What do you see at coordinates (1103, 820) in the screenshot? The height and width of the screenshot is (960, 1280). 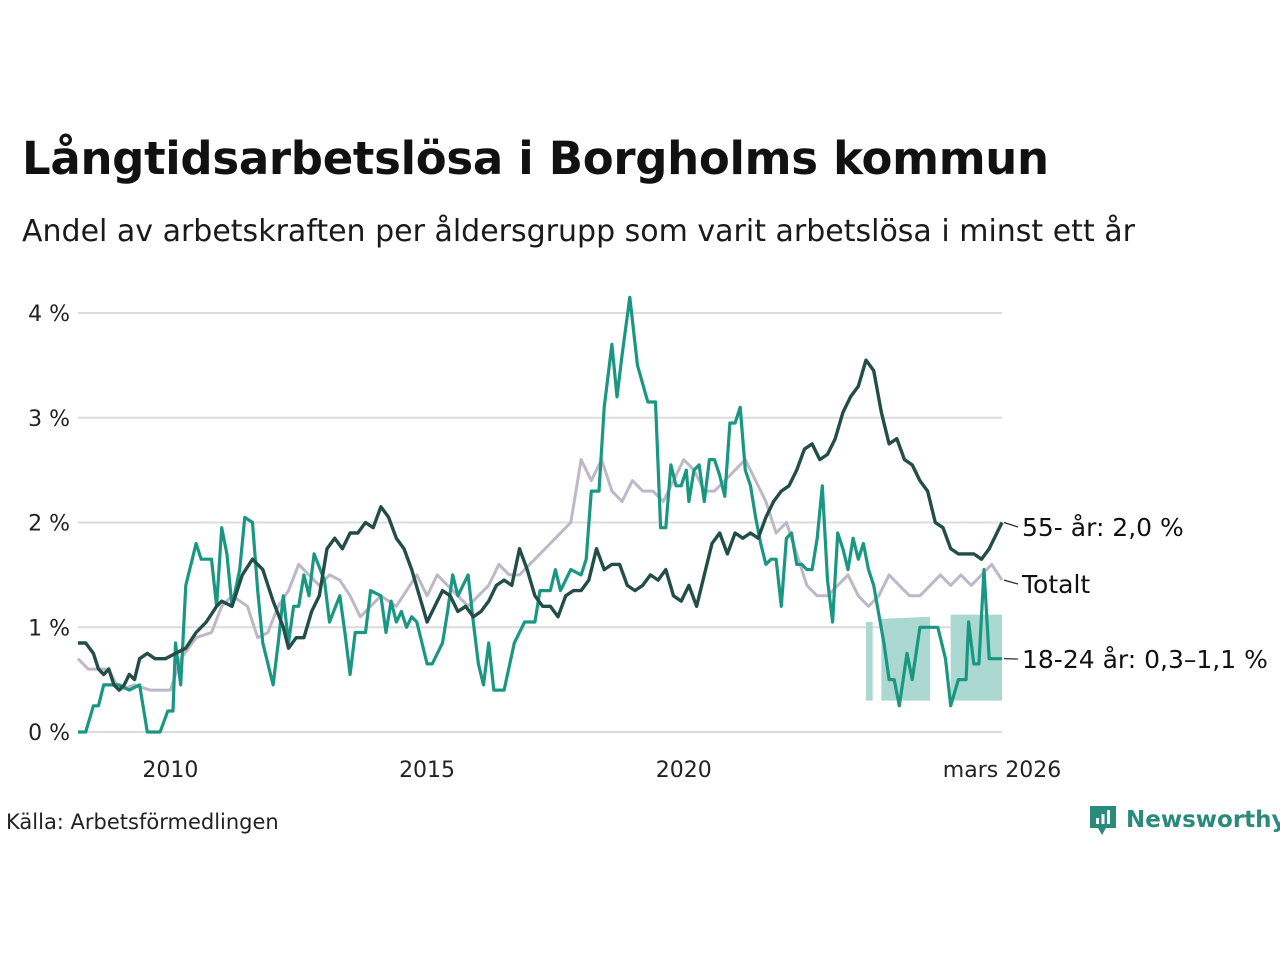 I see `newsworthy-logo-icon` at bounding box center [1103, 820].